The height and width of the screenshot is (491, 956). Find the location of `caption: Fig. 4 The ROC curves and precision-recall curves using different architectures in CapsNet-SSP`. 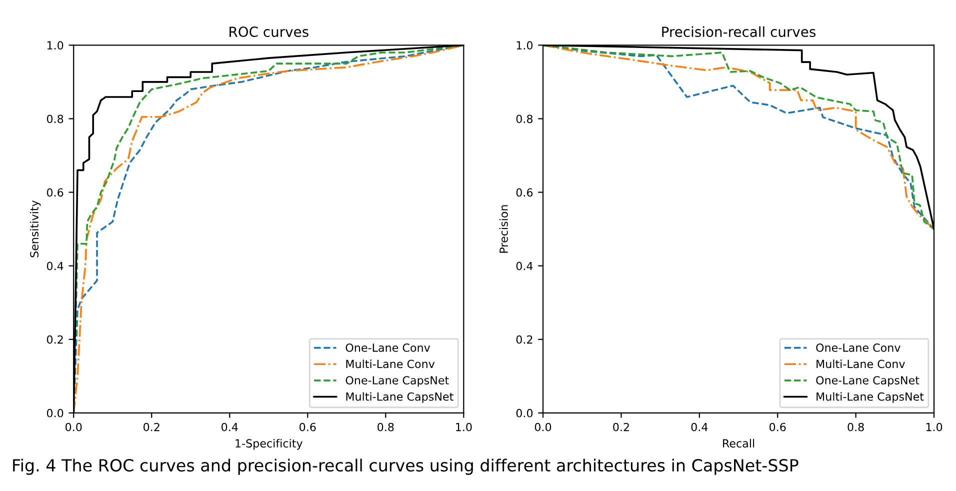

caption: Fig. 4 The ROC curves and precision-recall curves using different architectures in CapsNet-SSP is located at coordinates (405, 466).